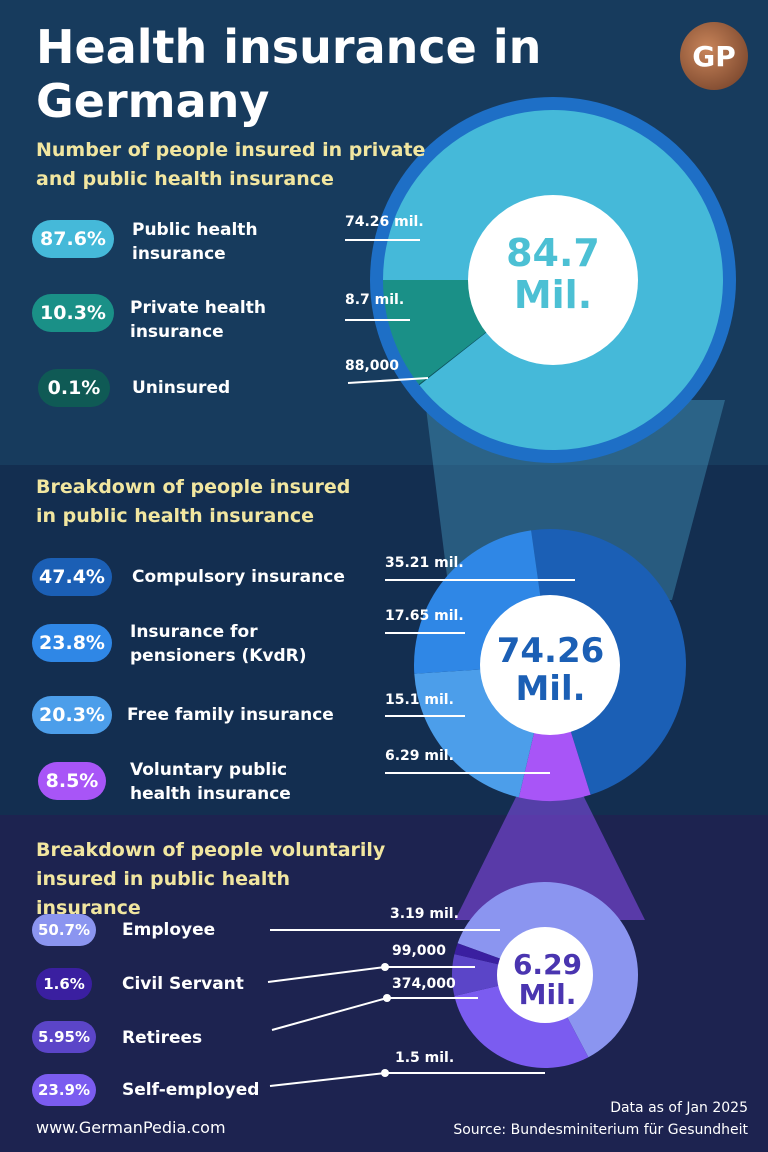 The width and height of the screenshot is (768, 1152). What do you see at coordinates (424, 616) in the screenshot?
I see `data-label: 17.65 mil.` at bounding box center [424, 616].